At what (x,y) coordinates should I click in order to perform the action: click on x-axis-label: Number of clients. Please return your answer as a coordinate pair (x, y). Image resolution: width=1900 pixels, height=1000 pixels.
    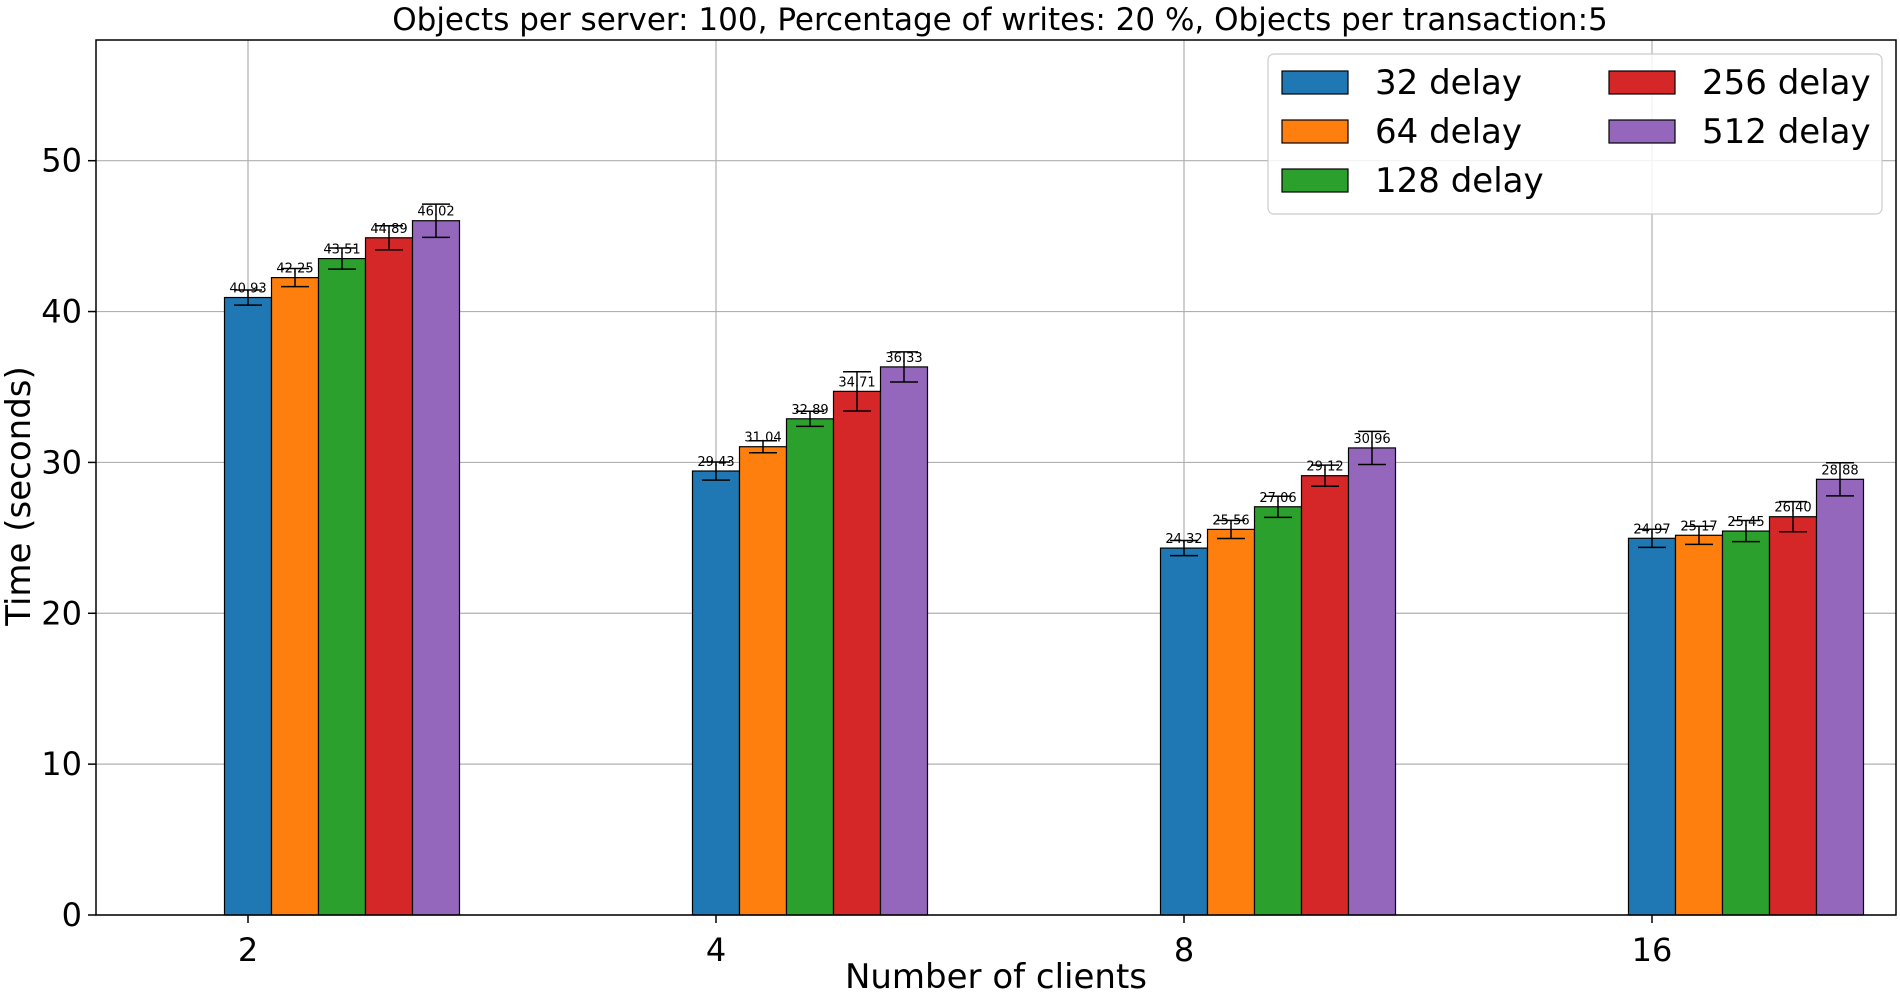
    Looking at the image, I should click on (996, 977).